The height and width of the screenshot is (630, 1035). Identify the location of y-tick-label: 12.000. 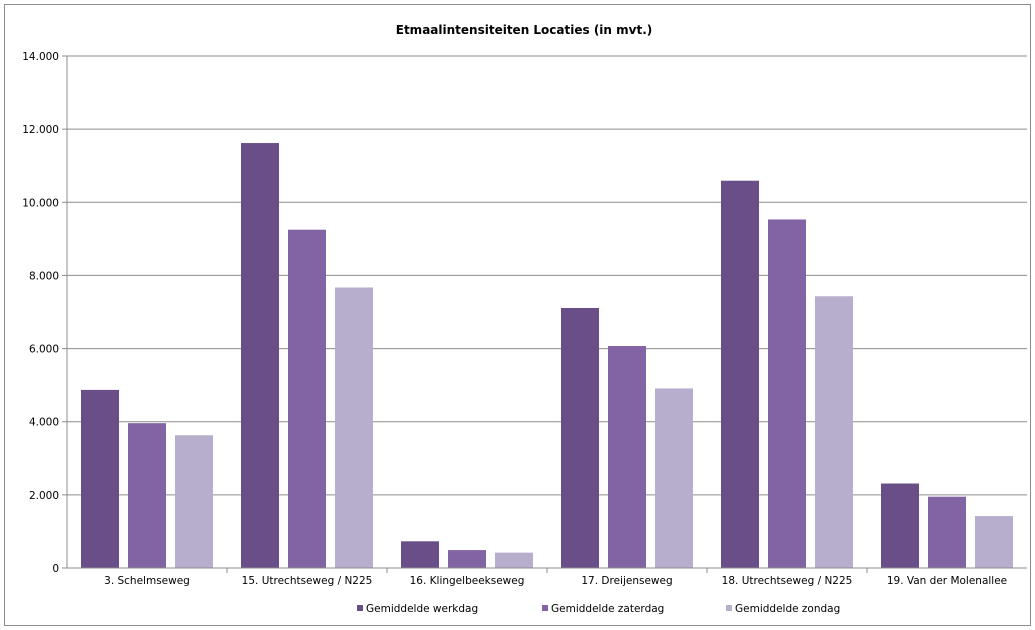
(40, 130).